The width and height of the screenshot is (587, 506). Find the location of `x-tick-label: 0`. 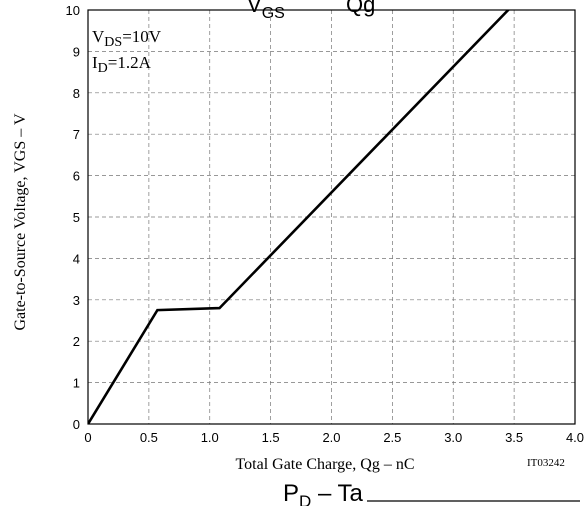

x-tick-label: 0 is located at coordinates (87, 437).